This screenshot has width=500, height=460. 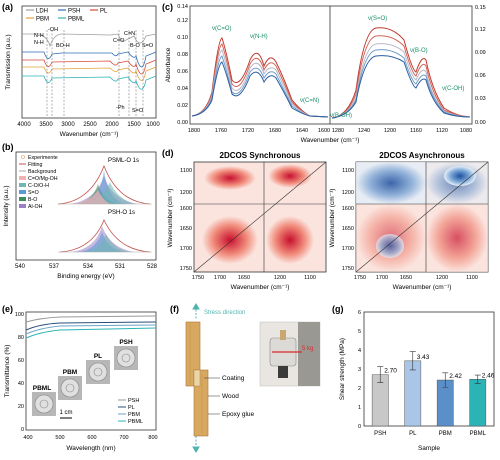 I want to click on panel-f-stress-arrows, so click(x=196, y=378).